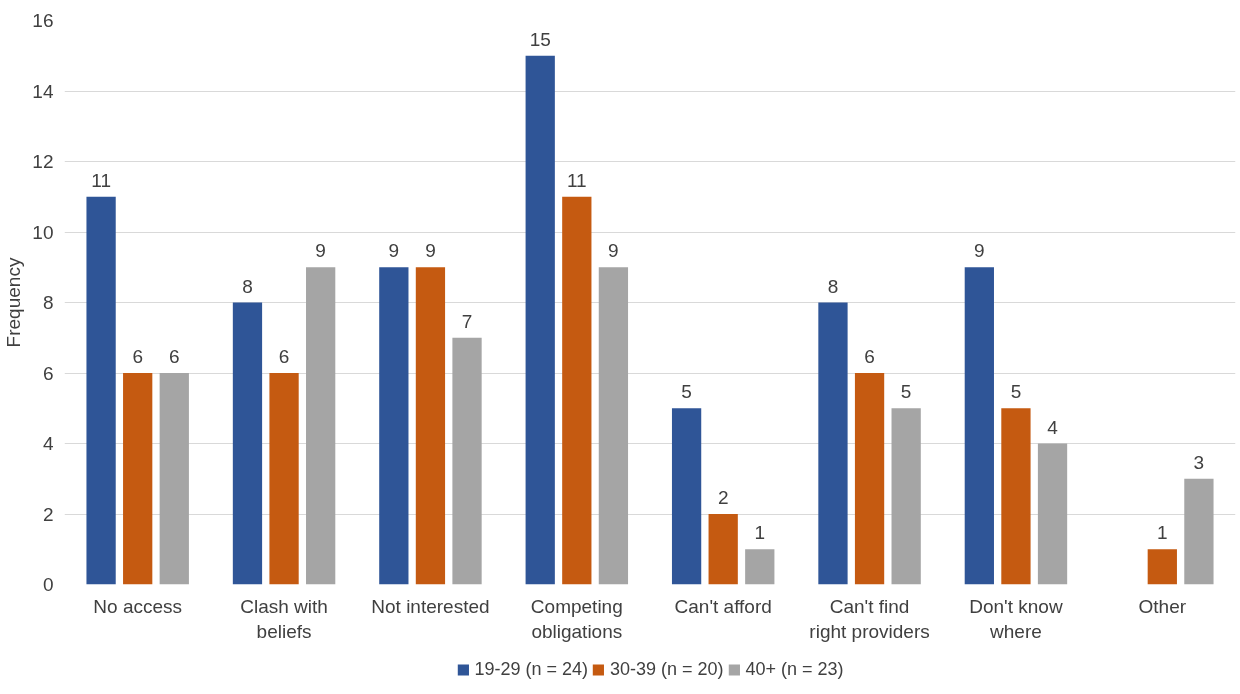 The width and height of the screenshot is (1240, 694). What do you see at coordinates (1053, 427) in the screenshot?
I see `data-label: 4` at bounding box center [1053, 427].